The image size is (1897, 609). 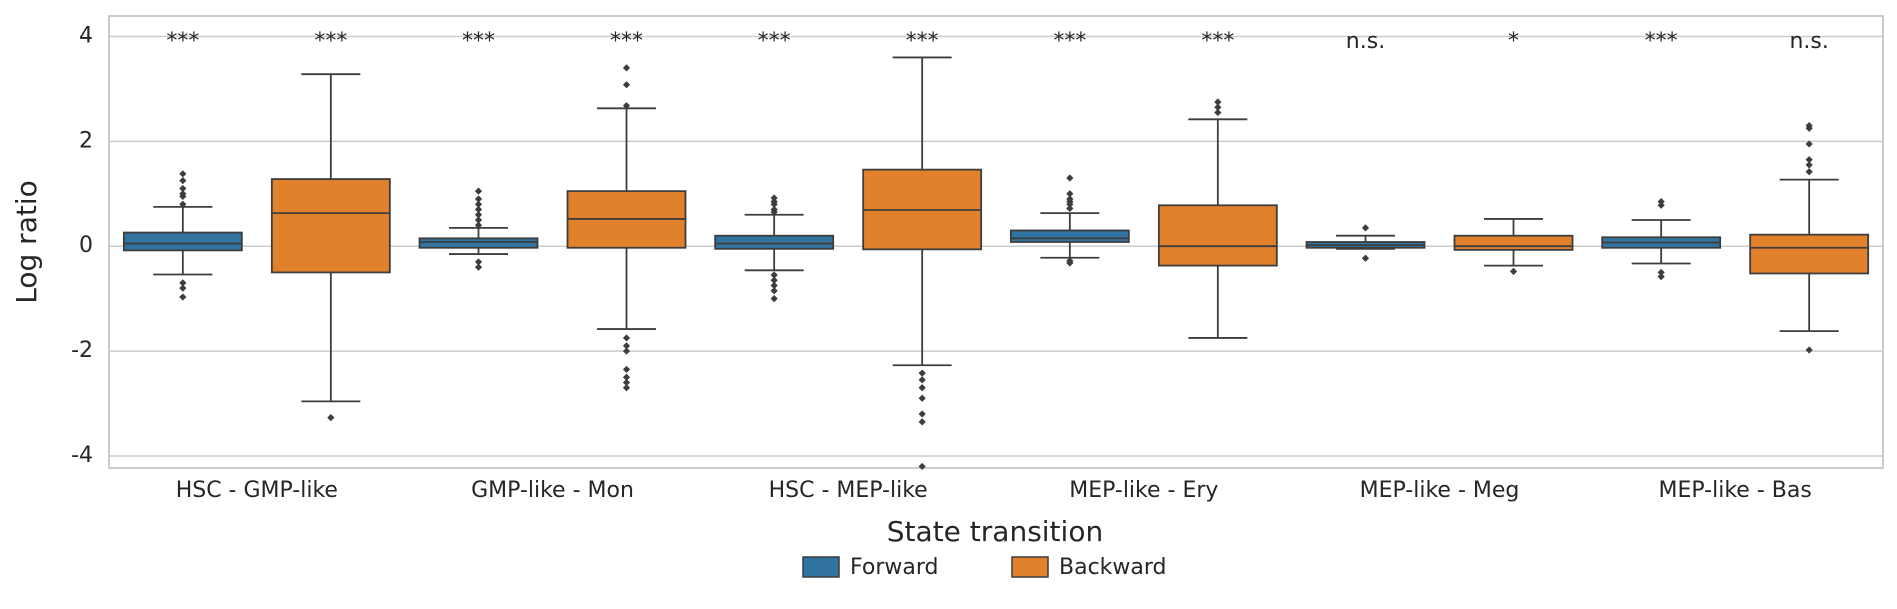 I want to click on y-tick-label: 0, so click(x=86, y=245).